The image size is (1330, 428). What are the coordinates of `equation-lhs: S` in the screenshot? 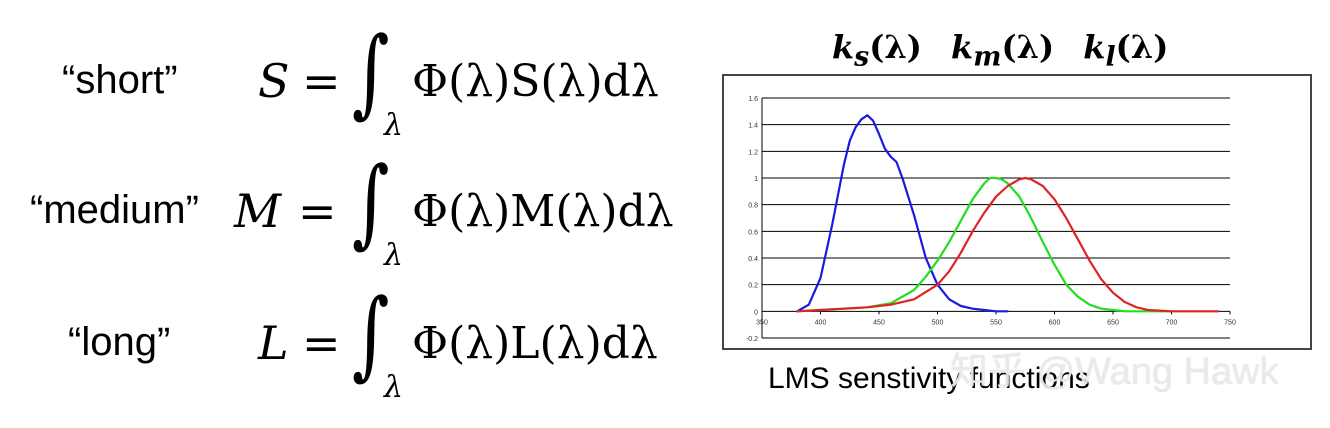 It's located at (274, 81).